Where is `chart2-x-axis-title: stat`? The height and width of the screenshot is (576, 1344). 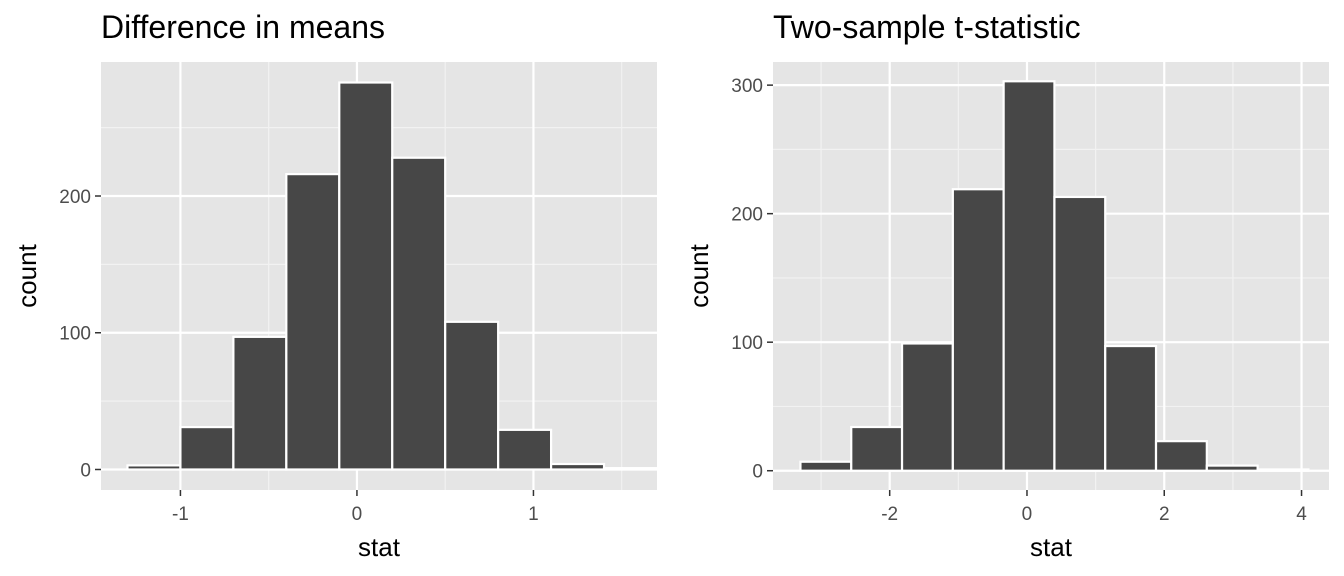
chart2-x-axis-title: stat is located at coordinates (1051, 547).